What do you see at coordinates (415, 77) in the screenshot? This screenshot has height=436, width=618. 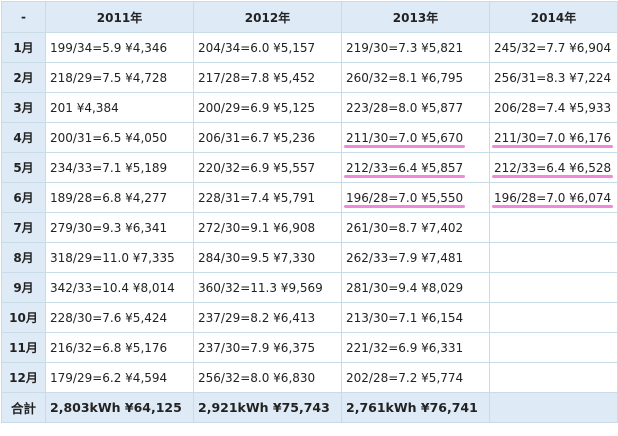 I see `usage-cell-2013: 260/32=8.1 ¥6,795` at bounding box center [415, 77].